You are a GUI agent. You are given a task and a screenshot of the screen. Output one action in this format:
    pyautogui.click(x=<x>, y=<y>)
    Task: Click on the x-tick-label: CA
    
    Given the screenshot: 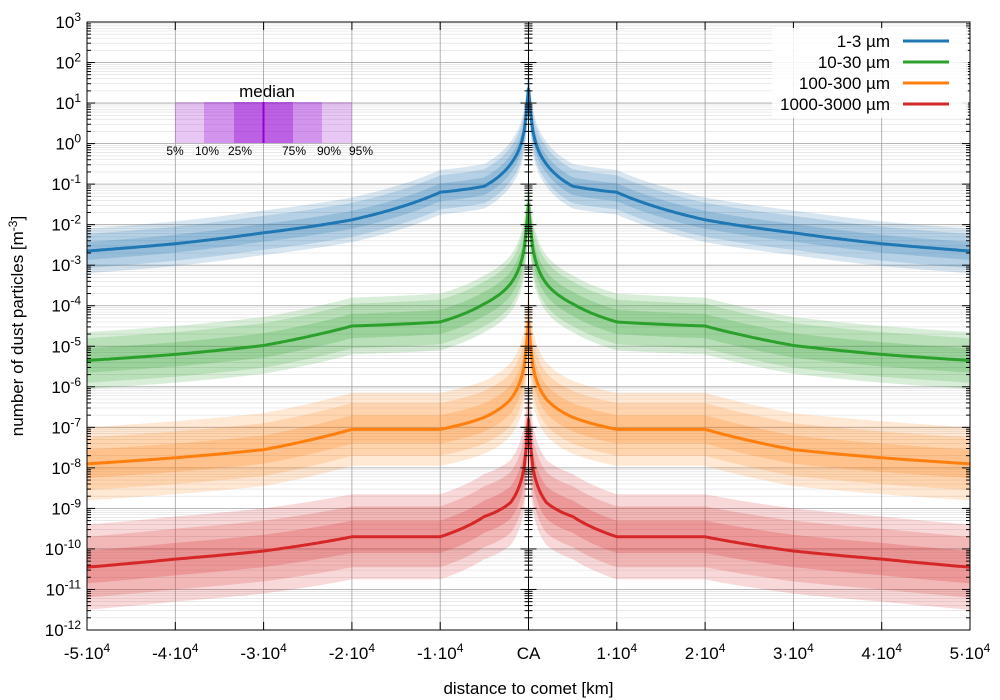 What is the action you would take?
    pyautogui.click(x=529, y=653)
    